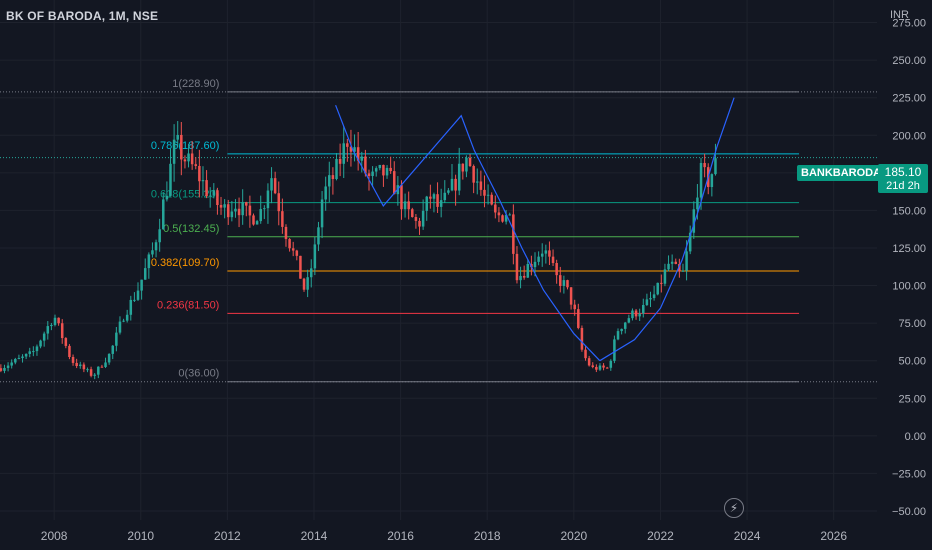 This screenshot has width=932, height=550. What do you see at coordinates (185, 146) in the screenshot?
I see `fib-level-label: 0.786(187.60)` at bounding box center [185, 146].